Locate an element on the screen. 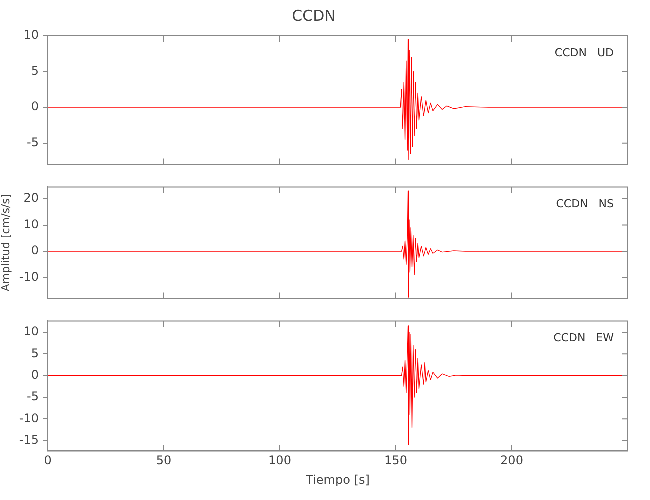 The height and width of the screenshot is (500, 650). x-axis-title: Tiempo [s] is located at coordinates (337, 479).